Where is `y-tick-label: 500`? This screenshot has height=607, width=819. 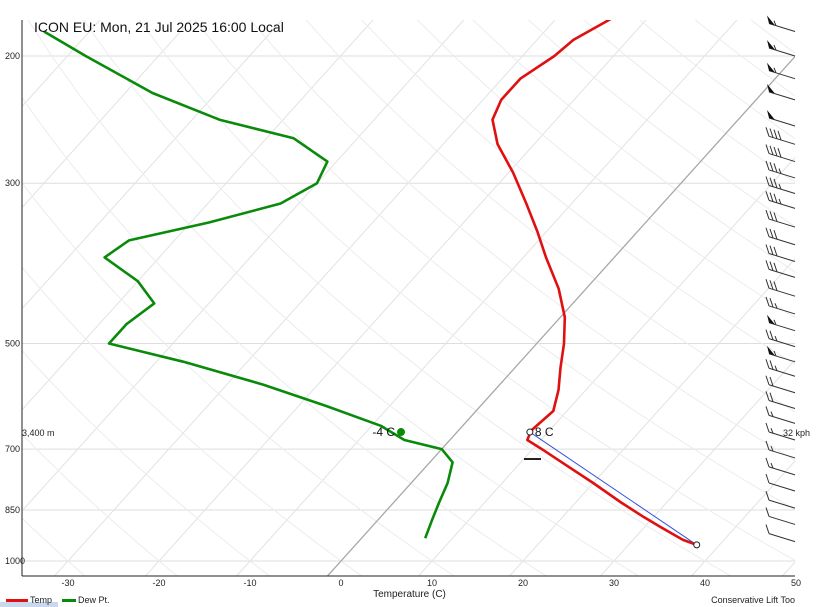 y-tick-label: 500 is located at coordinates (12, 344).